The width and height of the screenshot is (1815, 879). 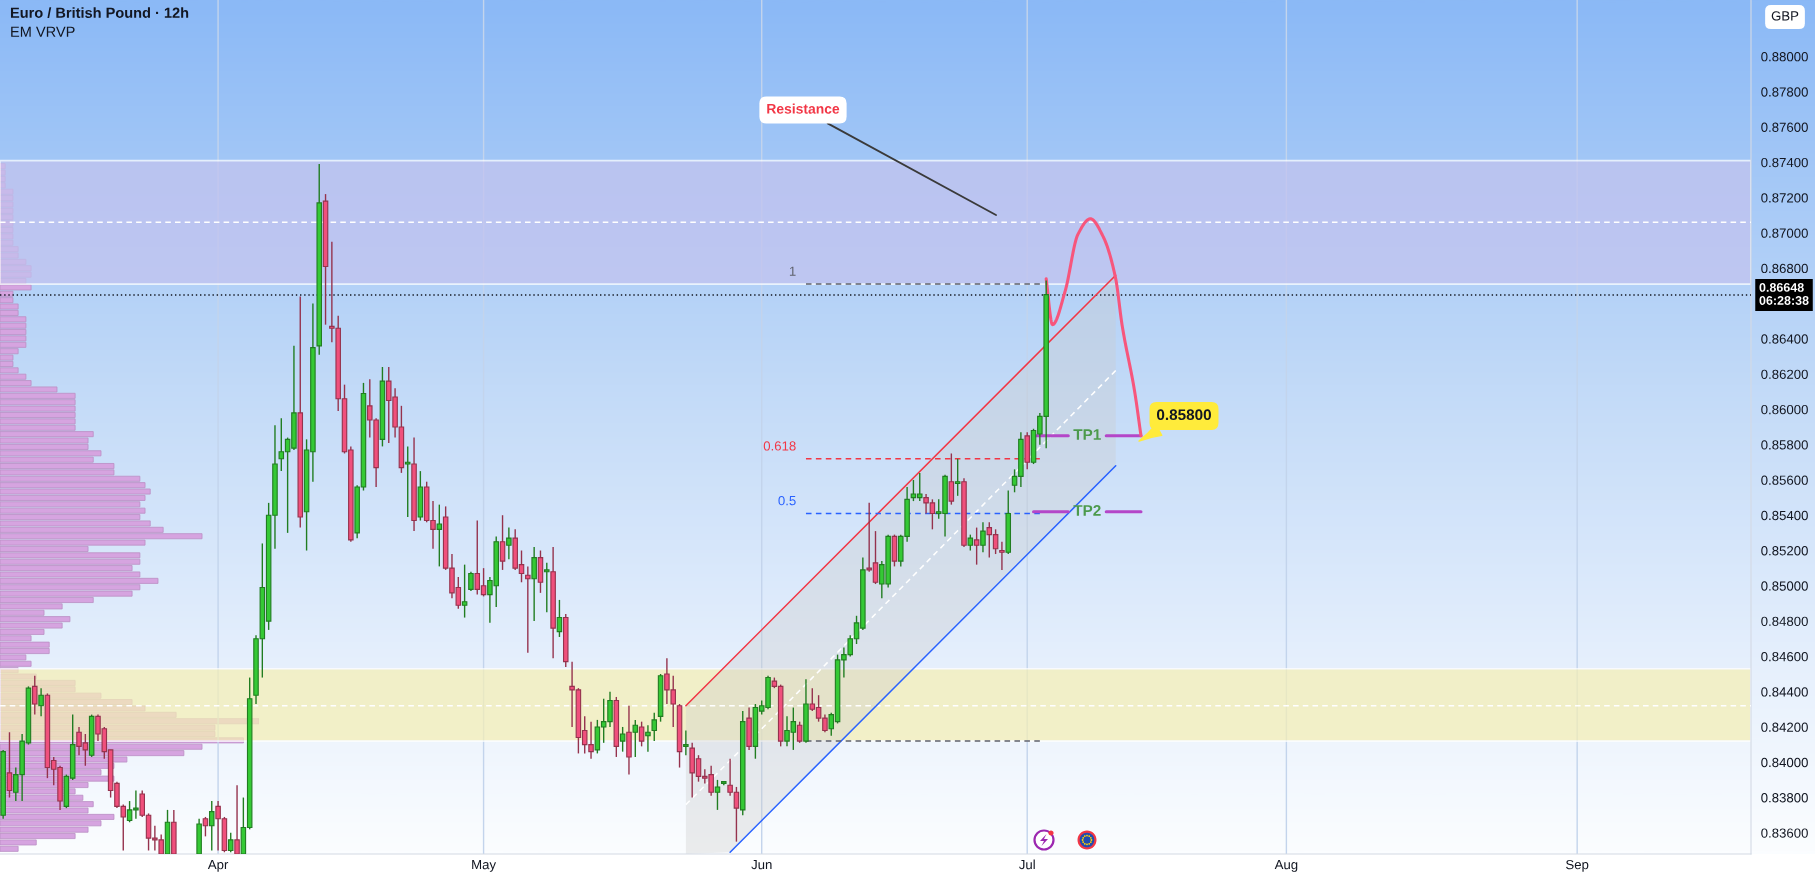 What do you see at coordinates (1784, 586) in the screenshot?
I see `y-tick-label: 0.85000` at bounding box center [1784, 586].